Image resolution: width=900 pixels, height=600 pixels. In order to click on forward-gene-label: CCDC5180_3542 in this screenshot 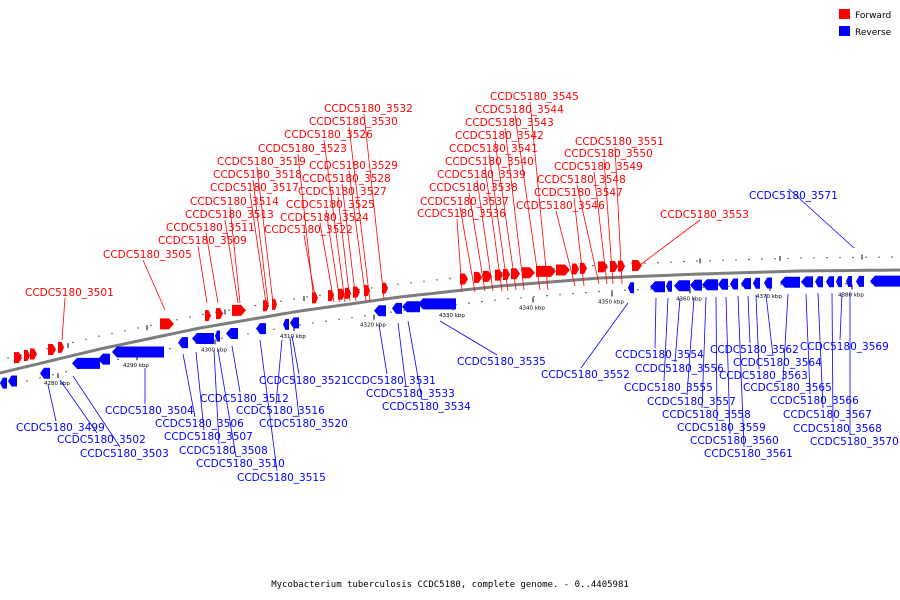, I will do `click(499, 136)`.